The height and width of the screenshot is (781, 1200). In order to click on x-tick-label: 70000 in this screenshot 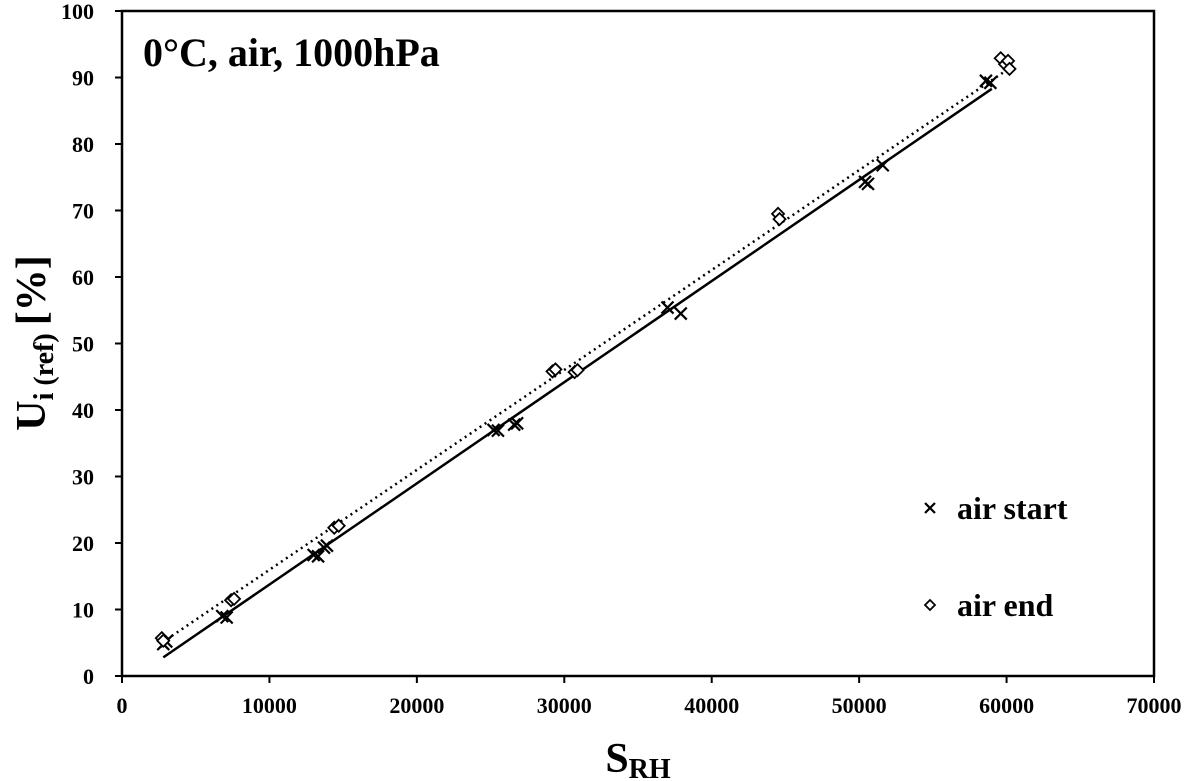, I will do `click(1154, 705)`.